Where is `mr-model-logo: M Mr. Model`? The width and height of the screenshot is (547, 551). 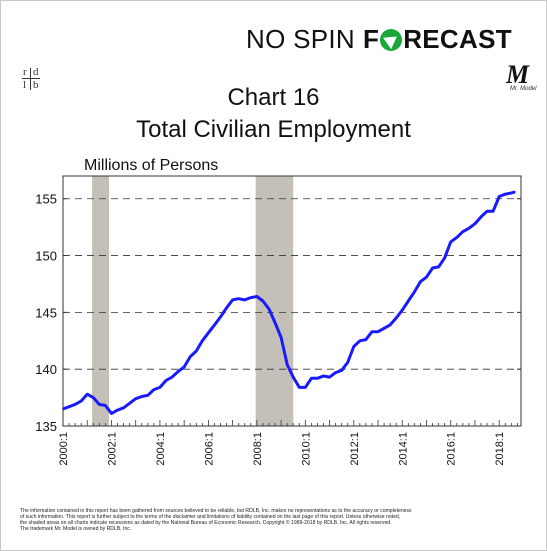 mr-model-logo: M Mr. Model is located at coordinates (521, 76).